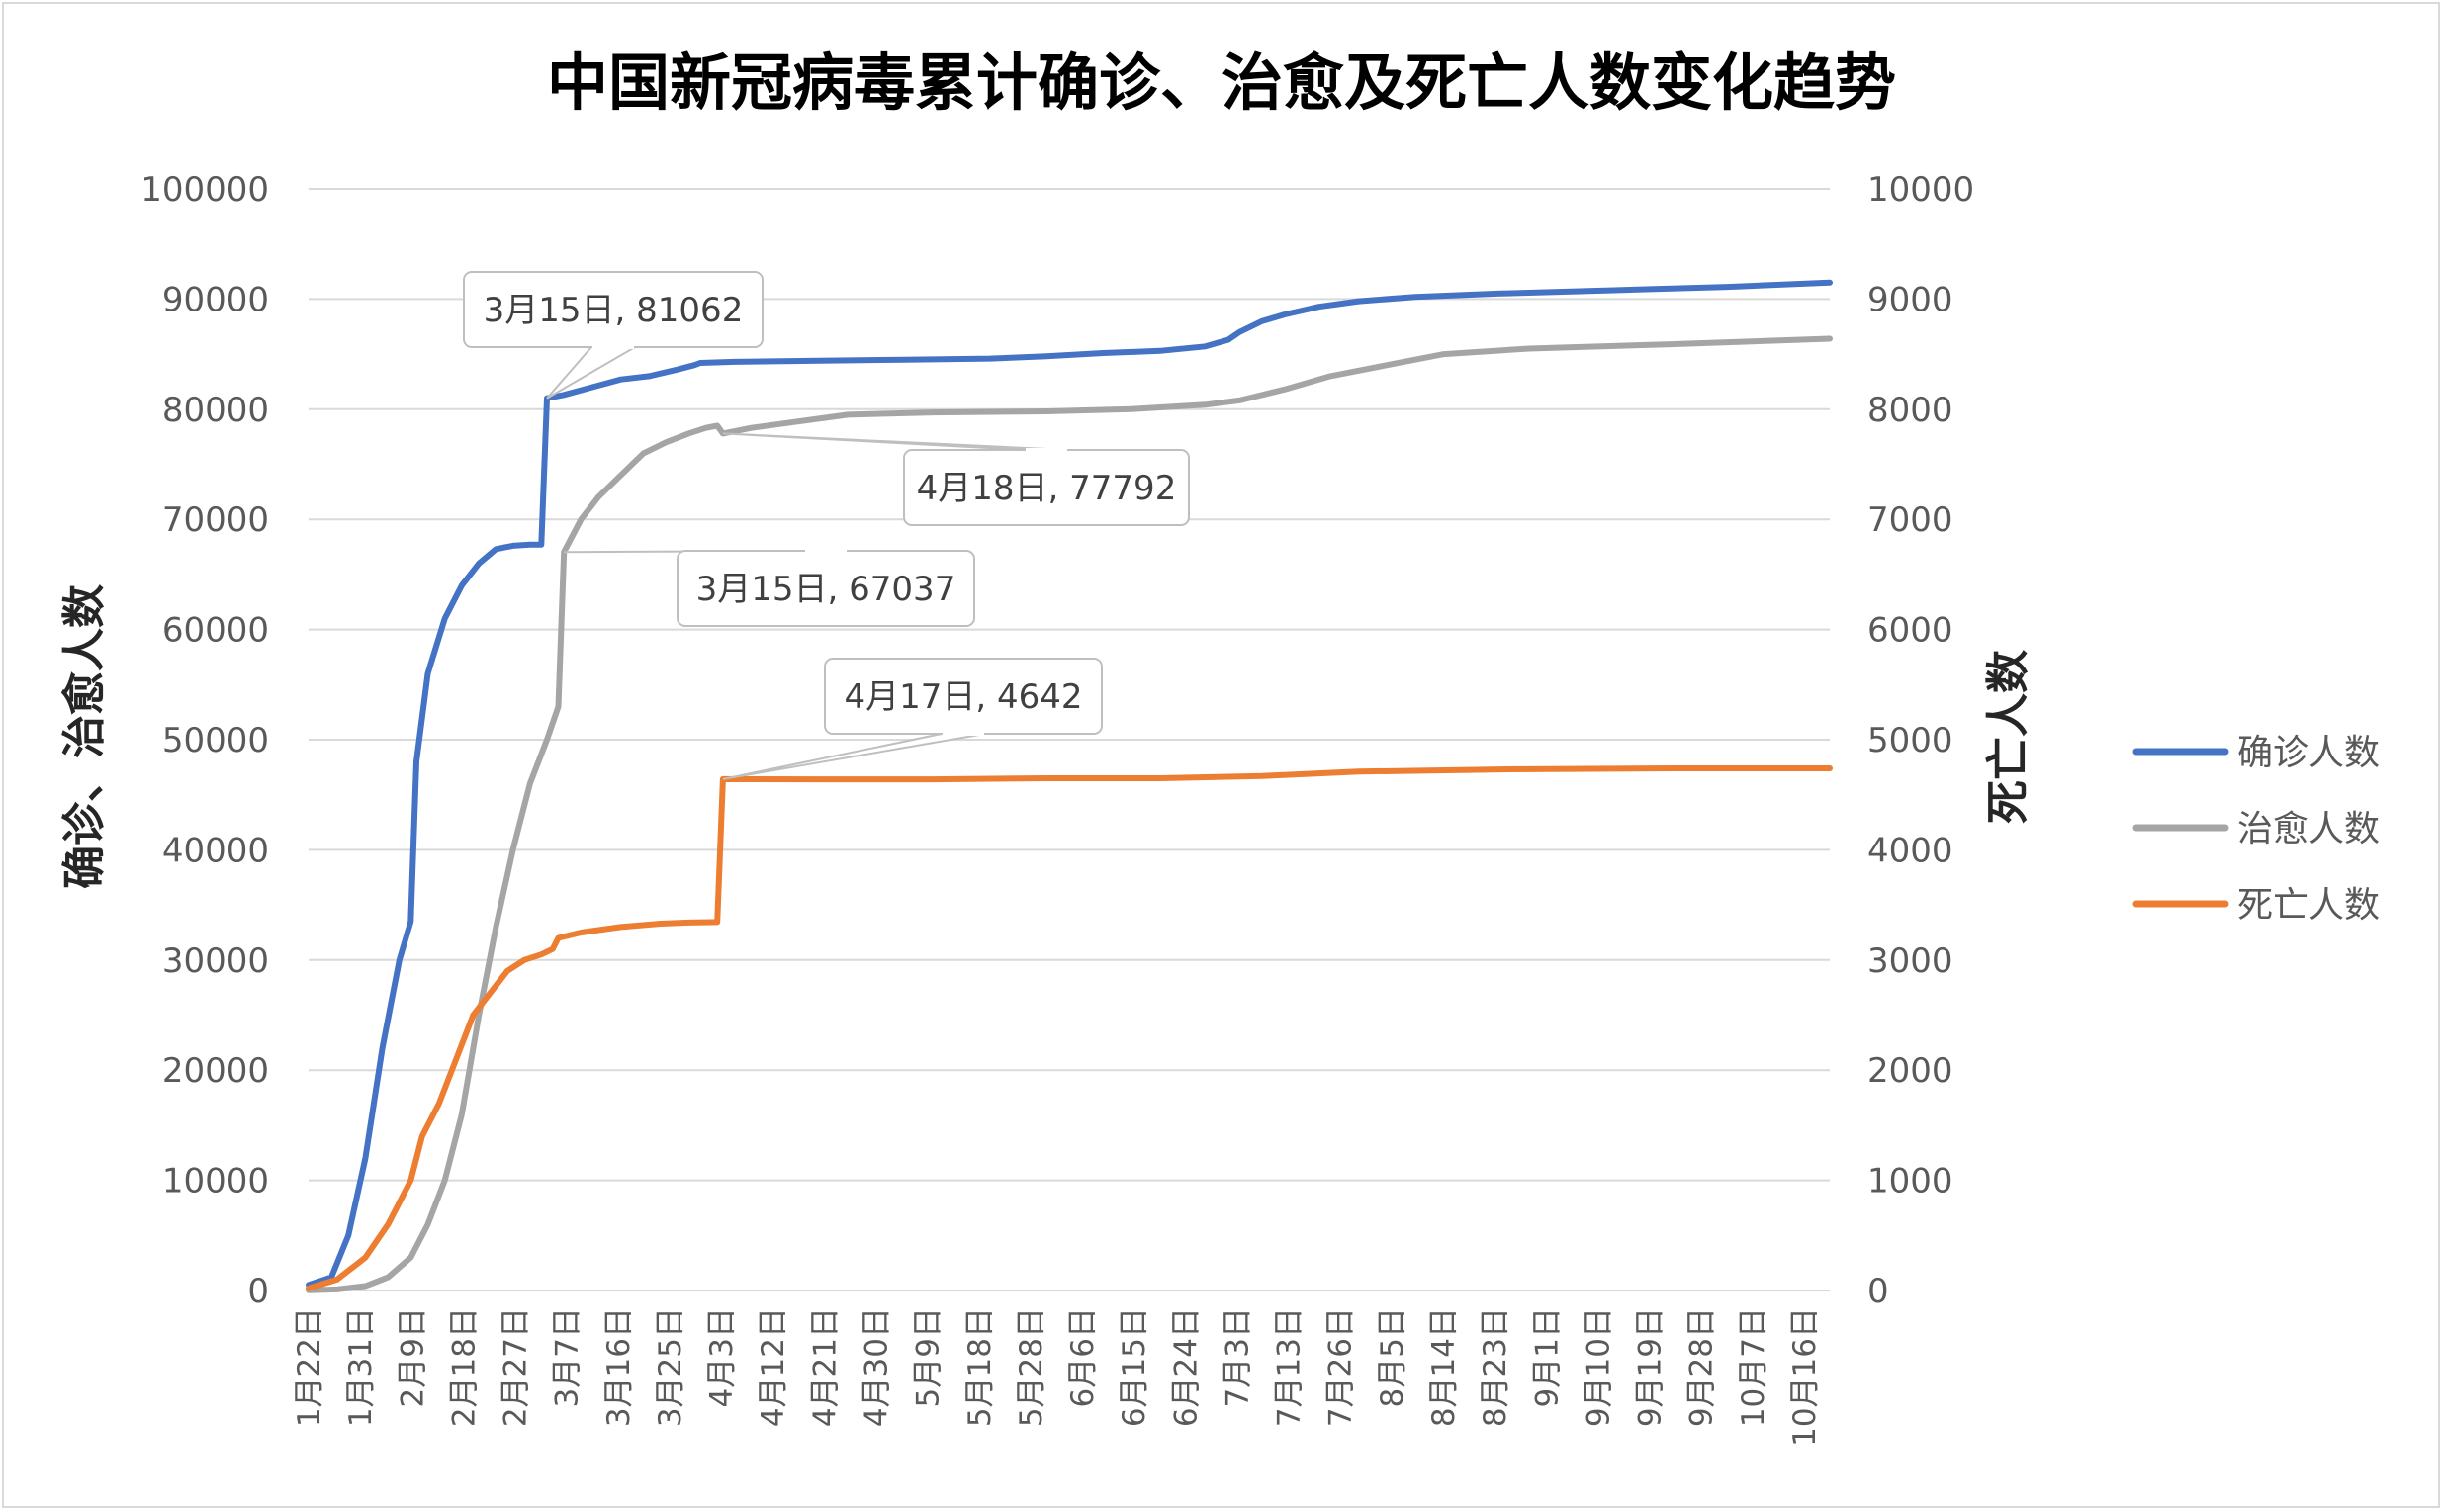 The image size is (2444, 1512). Describe the element at coordinates (1495, 1367) in the screenshot. I see `x-tick-label: 8月23日` at that location.